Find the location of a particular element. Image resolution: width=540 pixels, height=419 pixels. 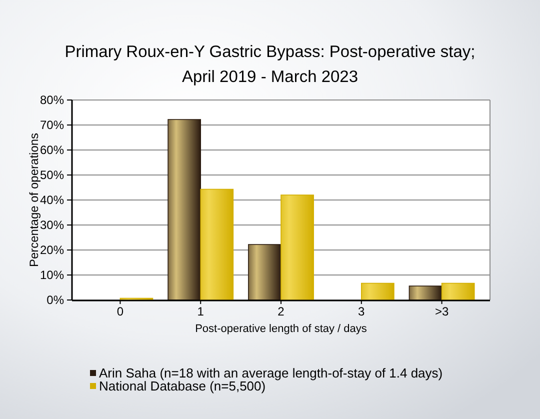

legend-label: Arin Saha (n=18 with an average length-of-stay of 1.4 days) is located at coordinates (271, 373).